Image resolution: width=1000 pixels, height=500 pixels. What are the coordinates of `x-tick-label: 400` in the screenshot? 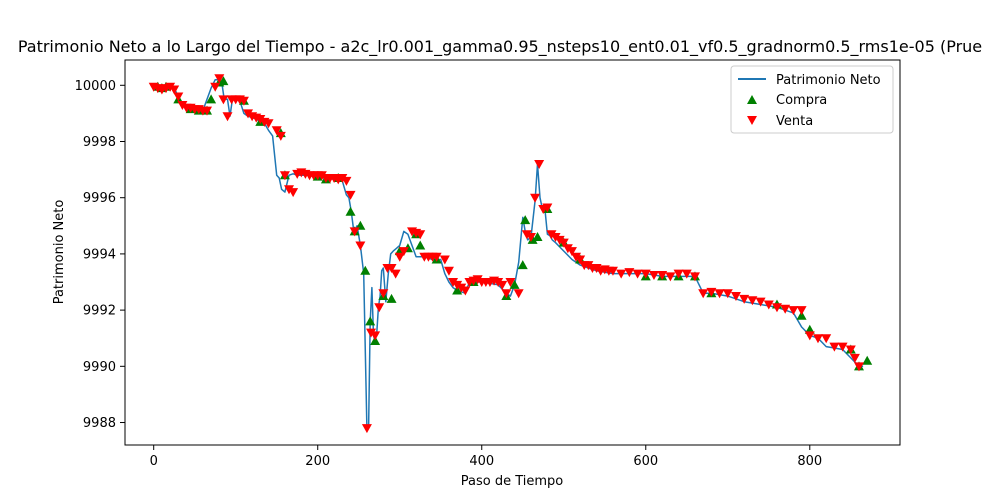 It's located at (481, 461).